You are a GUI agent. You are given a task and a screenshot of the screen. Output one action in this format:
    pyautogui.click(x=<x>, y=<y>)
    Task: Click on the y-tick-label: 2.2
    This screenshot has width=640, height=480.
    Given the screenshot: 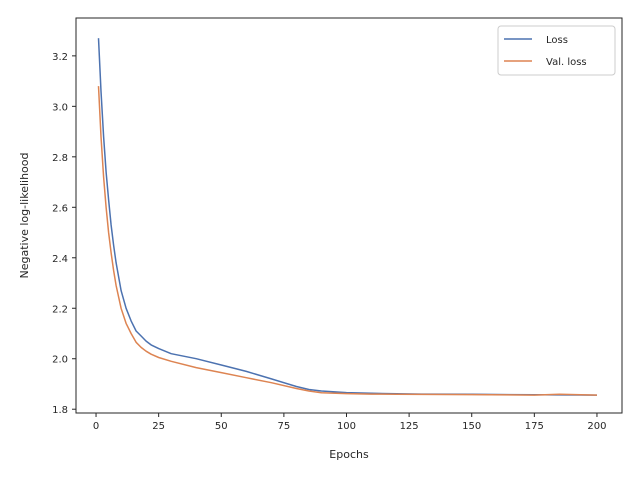 What is the action you would take?
    pyautogui.click(x=60, y=309)
    